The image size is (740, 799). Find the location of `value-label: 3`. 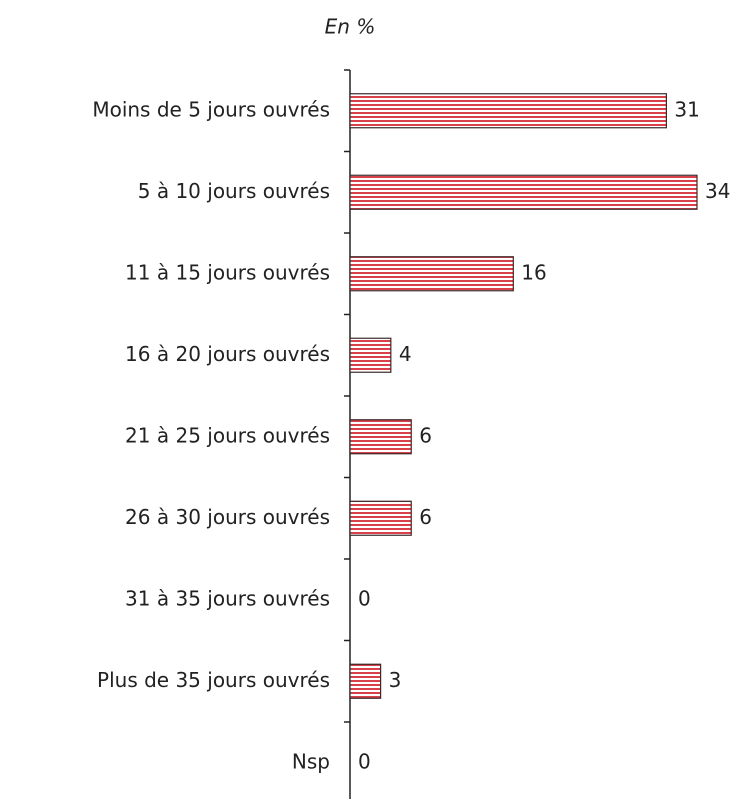

value-label: 3 is located at coordinates (395, 680).